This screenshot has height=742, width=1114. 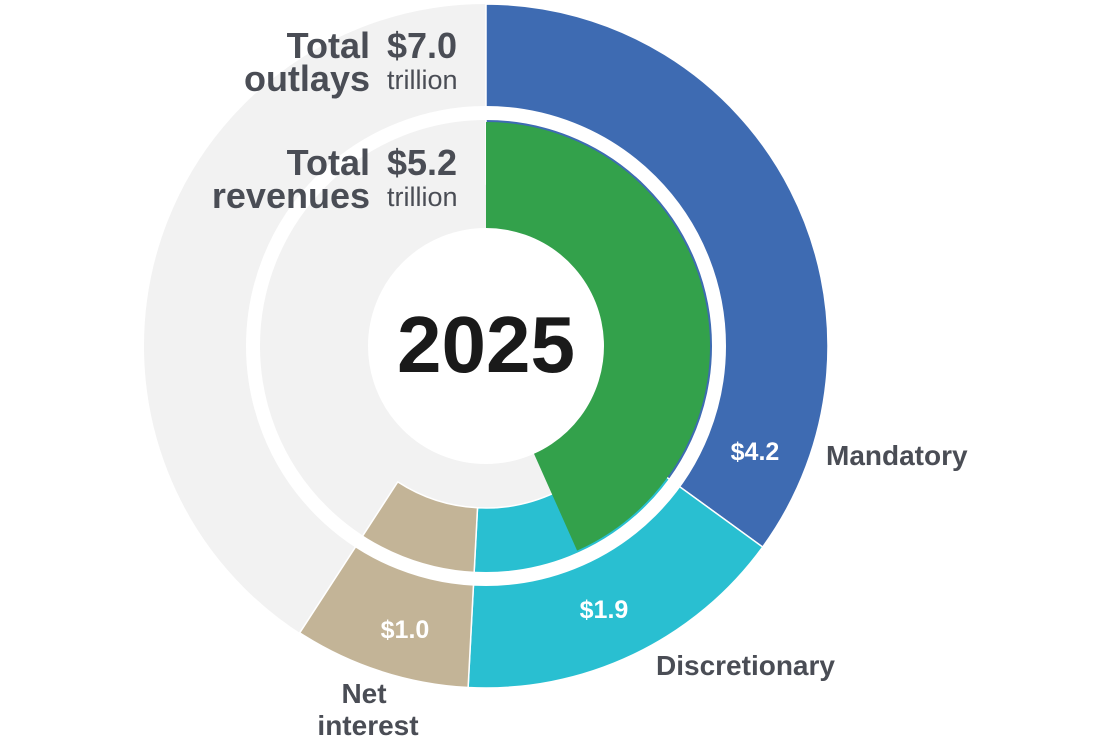 I want to click on name-label-net-interest-line1: Net, so click(x=363, y=693).